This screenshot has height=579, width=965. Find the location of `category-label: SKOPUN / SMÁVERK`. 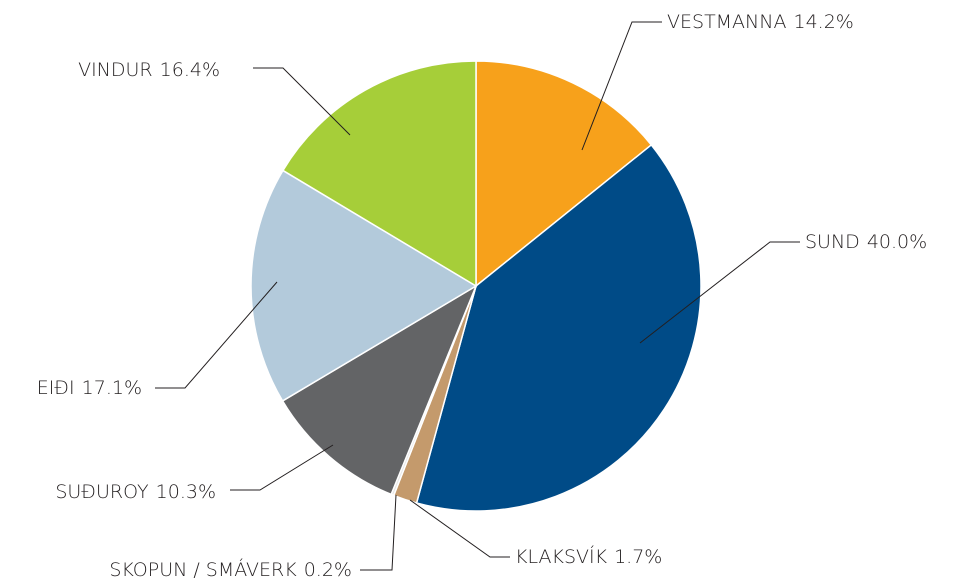

category-label: SKOPUN / SMÁVERK is located at coordinates (203, 568).